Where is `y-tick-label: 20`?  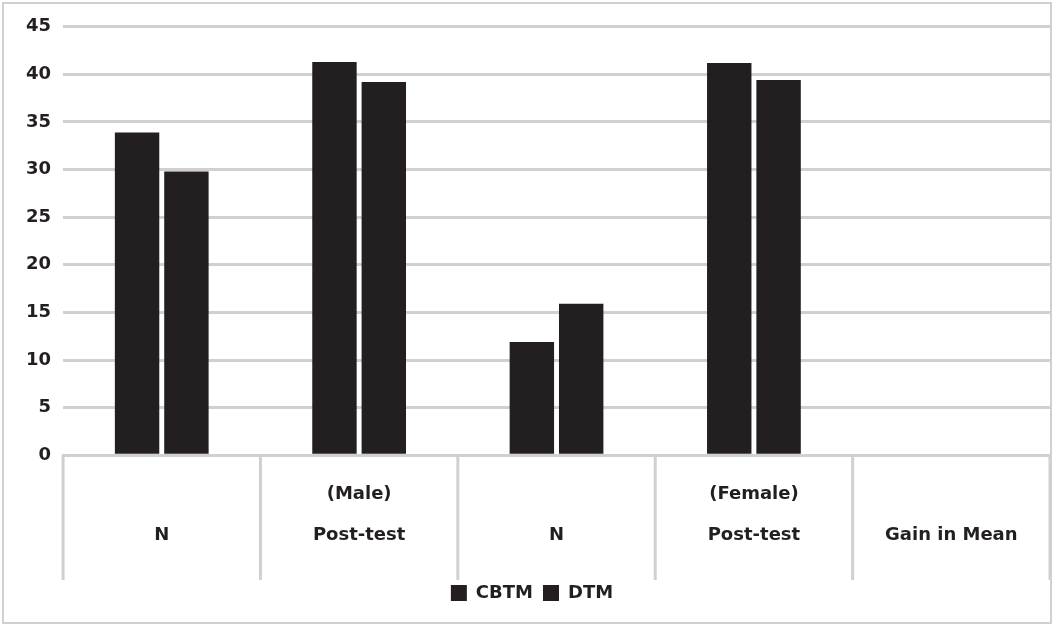 y-tick-label: 20 is located at coordinates (38, 263).